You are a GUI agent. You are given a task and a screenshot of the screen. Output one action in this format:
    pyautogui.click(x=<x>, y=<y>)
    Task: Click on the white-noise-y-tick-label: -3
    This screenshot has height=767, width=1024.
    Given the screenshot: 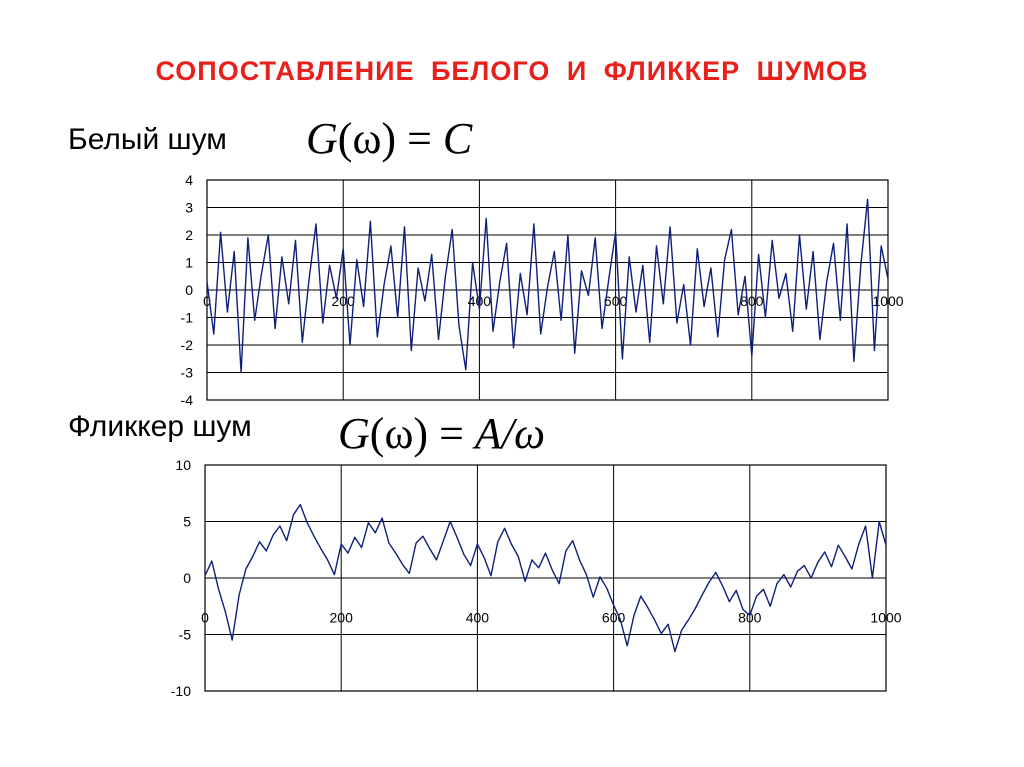 What is the action you would take?
    pyautogui.click(x=187, y=373)
    